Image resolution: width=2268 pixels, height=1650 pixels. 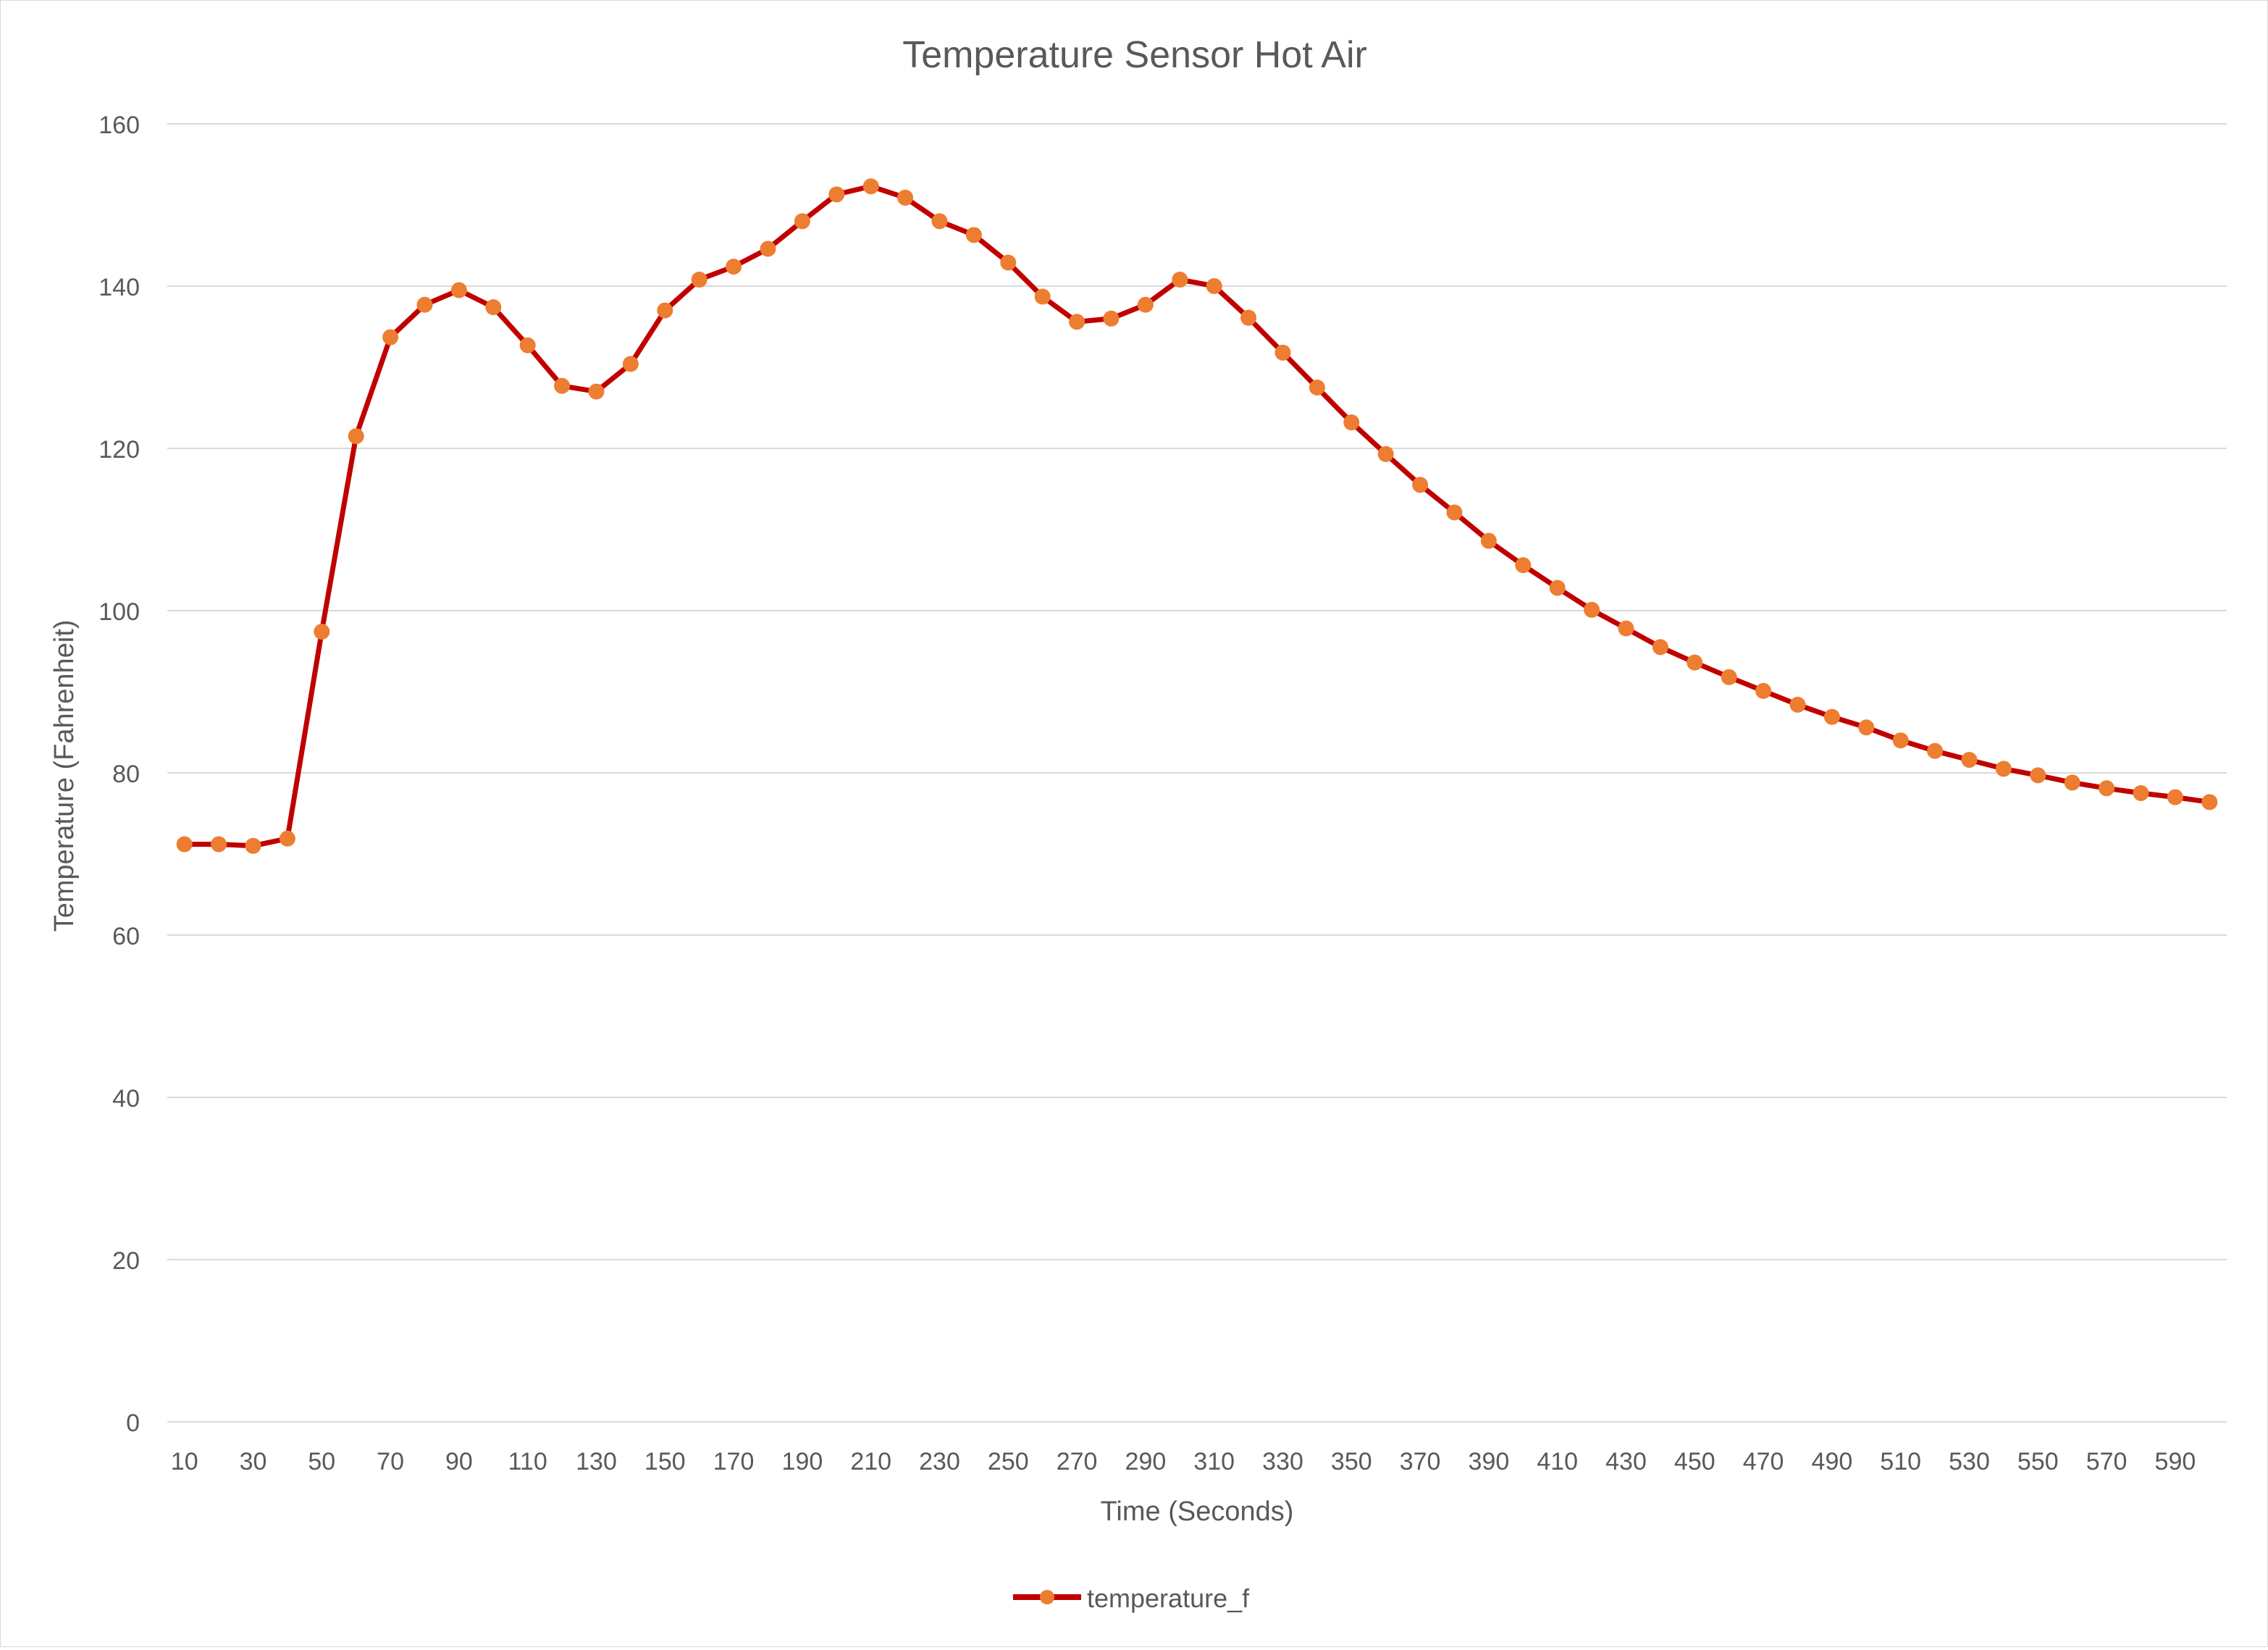 I want to click on x-tick-label: 50, so click(x=321, y=1461).